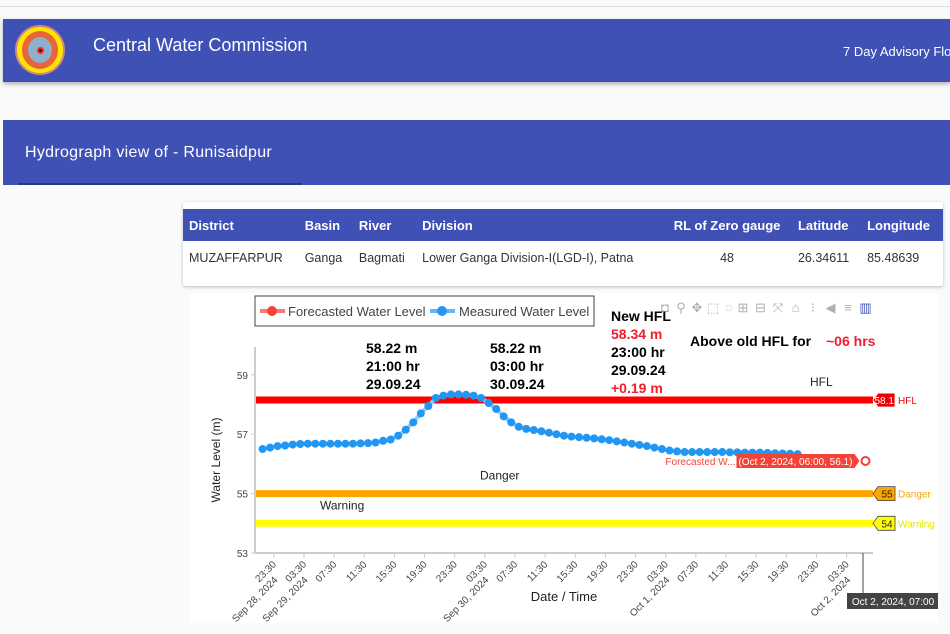 The width and height of the screenshot is (950, 634). Describe the element at coordinates (323, 258) in the screenshot. I see `basin-cell: Ganga` at that location.